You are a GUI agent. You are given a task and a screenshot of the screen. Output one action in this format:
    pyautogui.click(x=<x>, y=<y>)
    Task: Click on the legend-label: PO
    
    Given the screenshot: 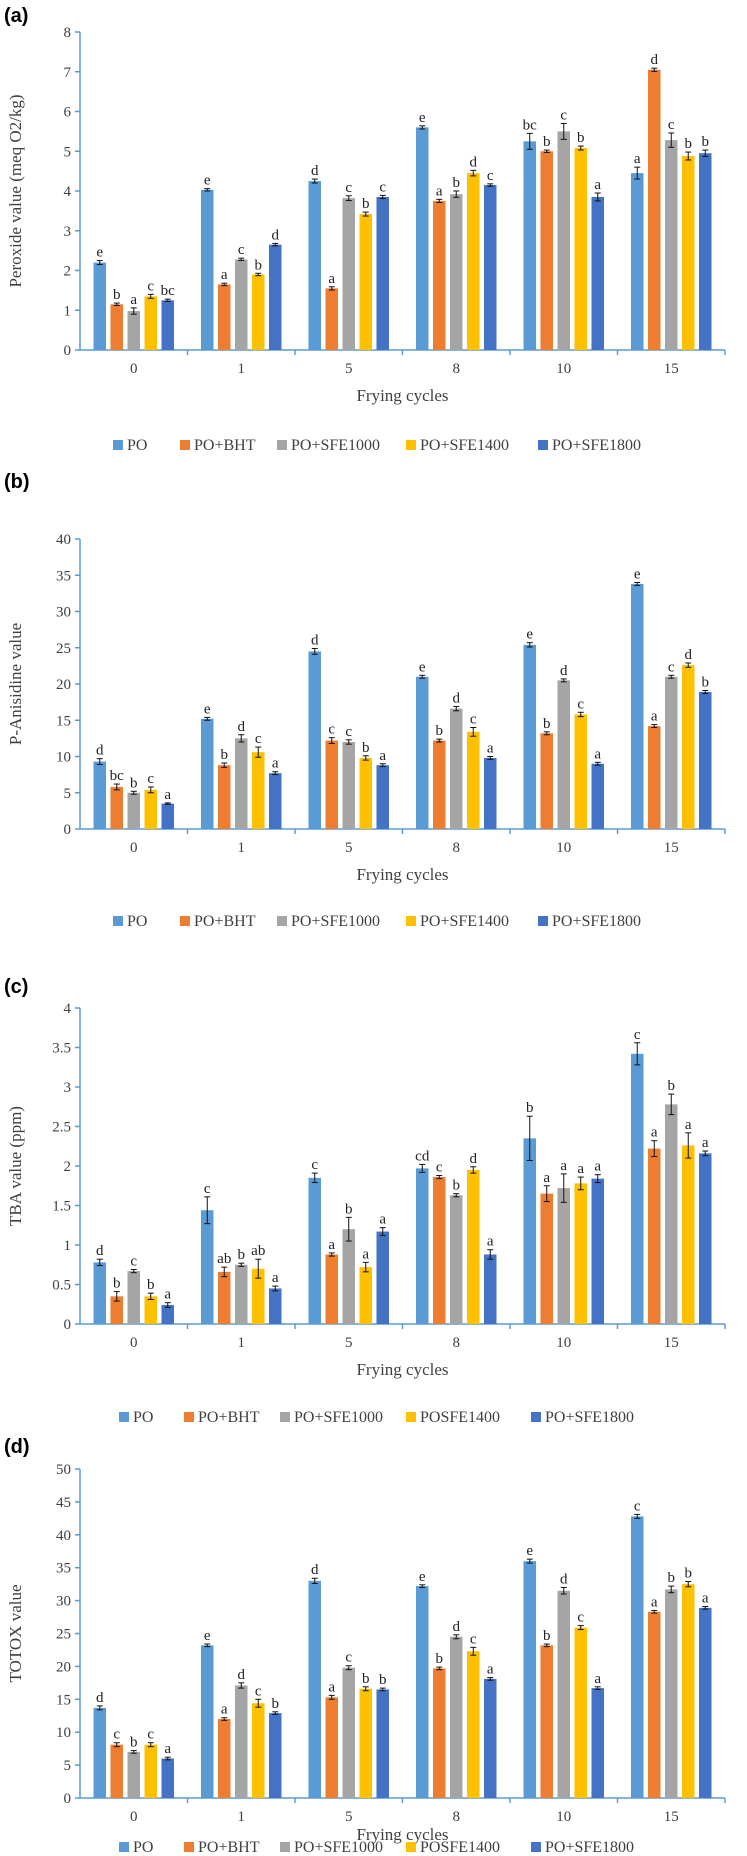 What is the action you would take?
    pyautogui.click(x=143, y=1847)
    